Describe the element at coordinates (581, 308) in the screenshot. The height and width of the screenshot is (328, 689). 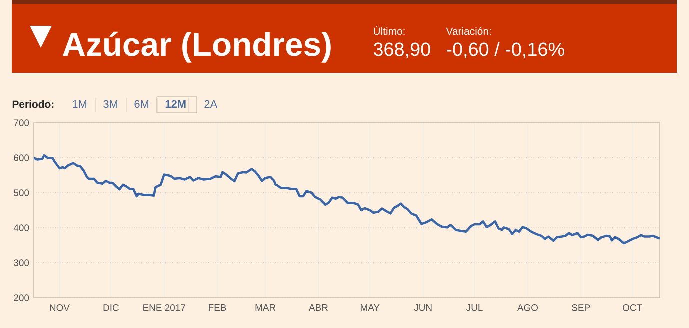
I see `x-tick-label: SEP` at that location.